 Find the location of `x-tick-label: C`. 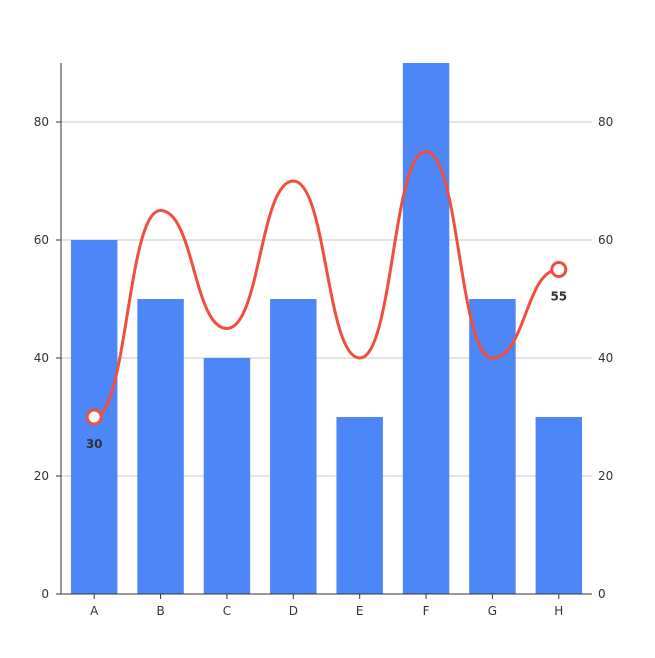

x-tick-label: C is located at coordinates (227, 611).